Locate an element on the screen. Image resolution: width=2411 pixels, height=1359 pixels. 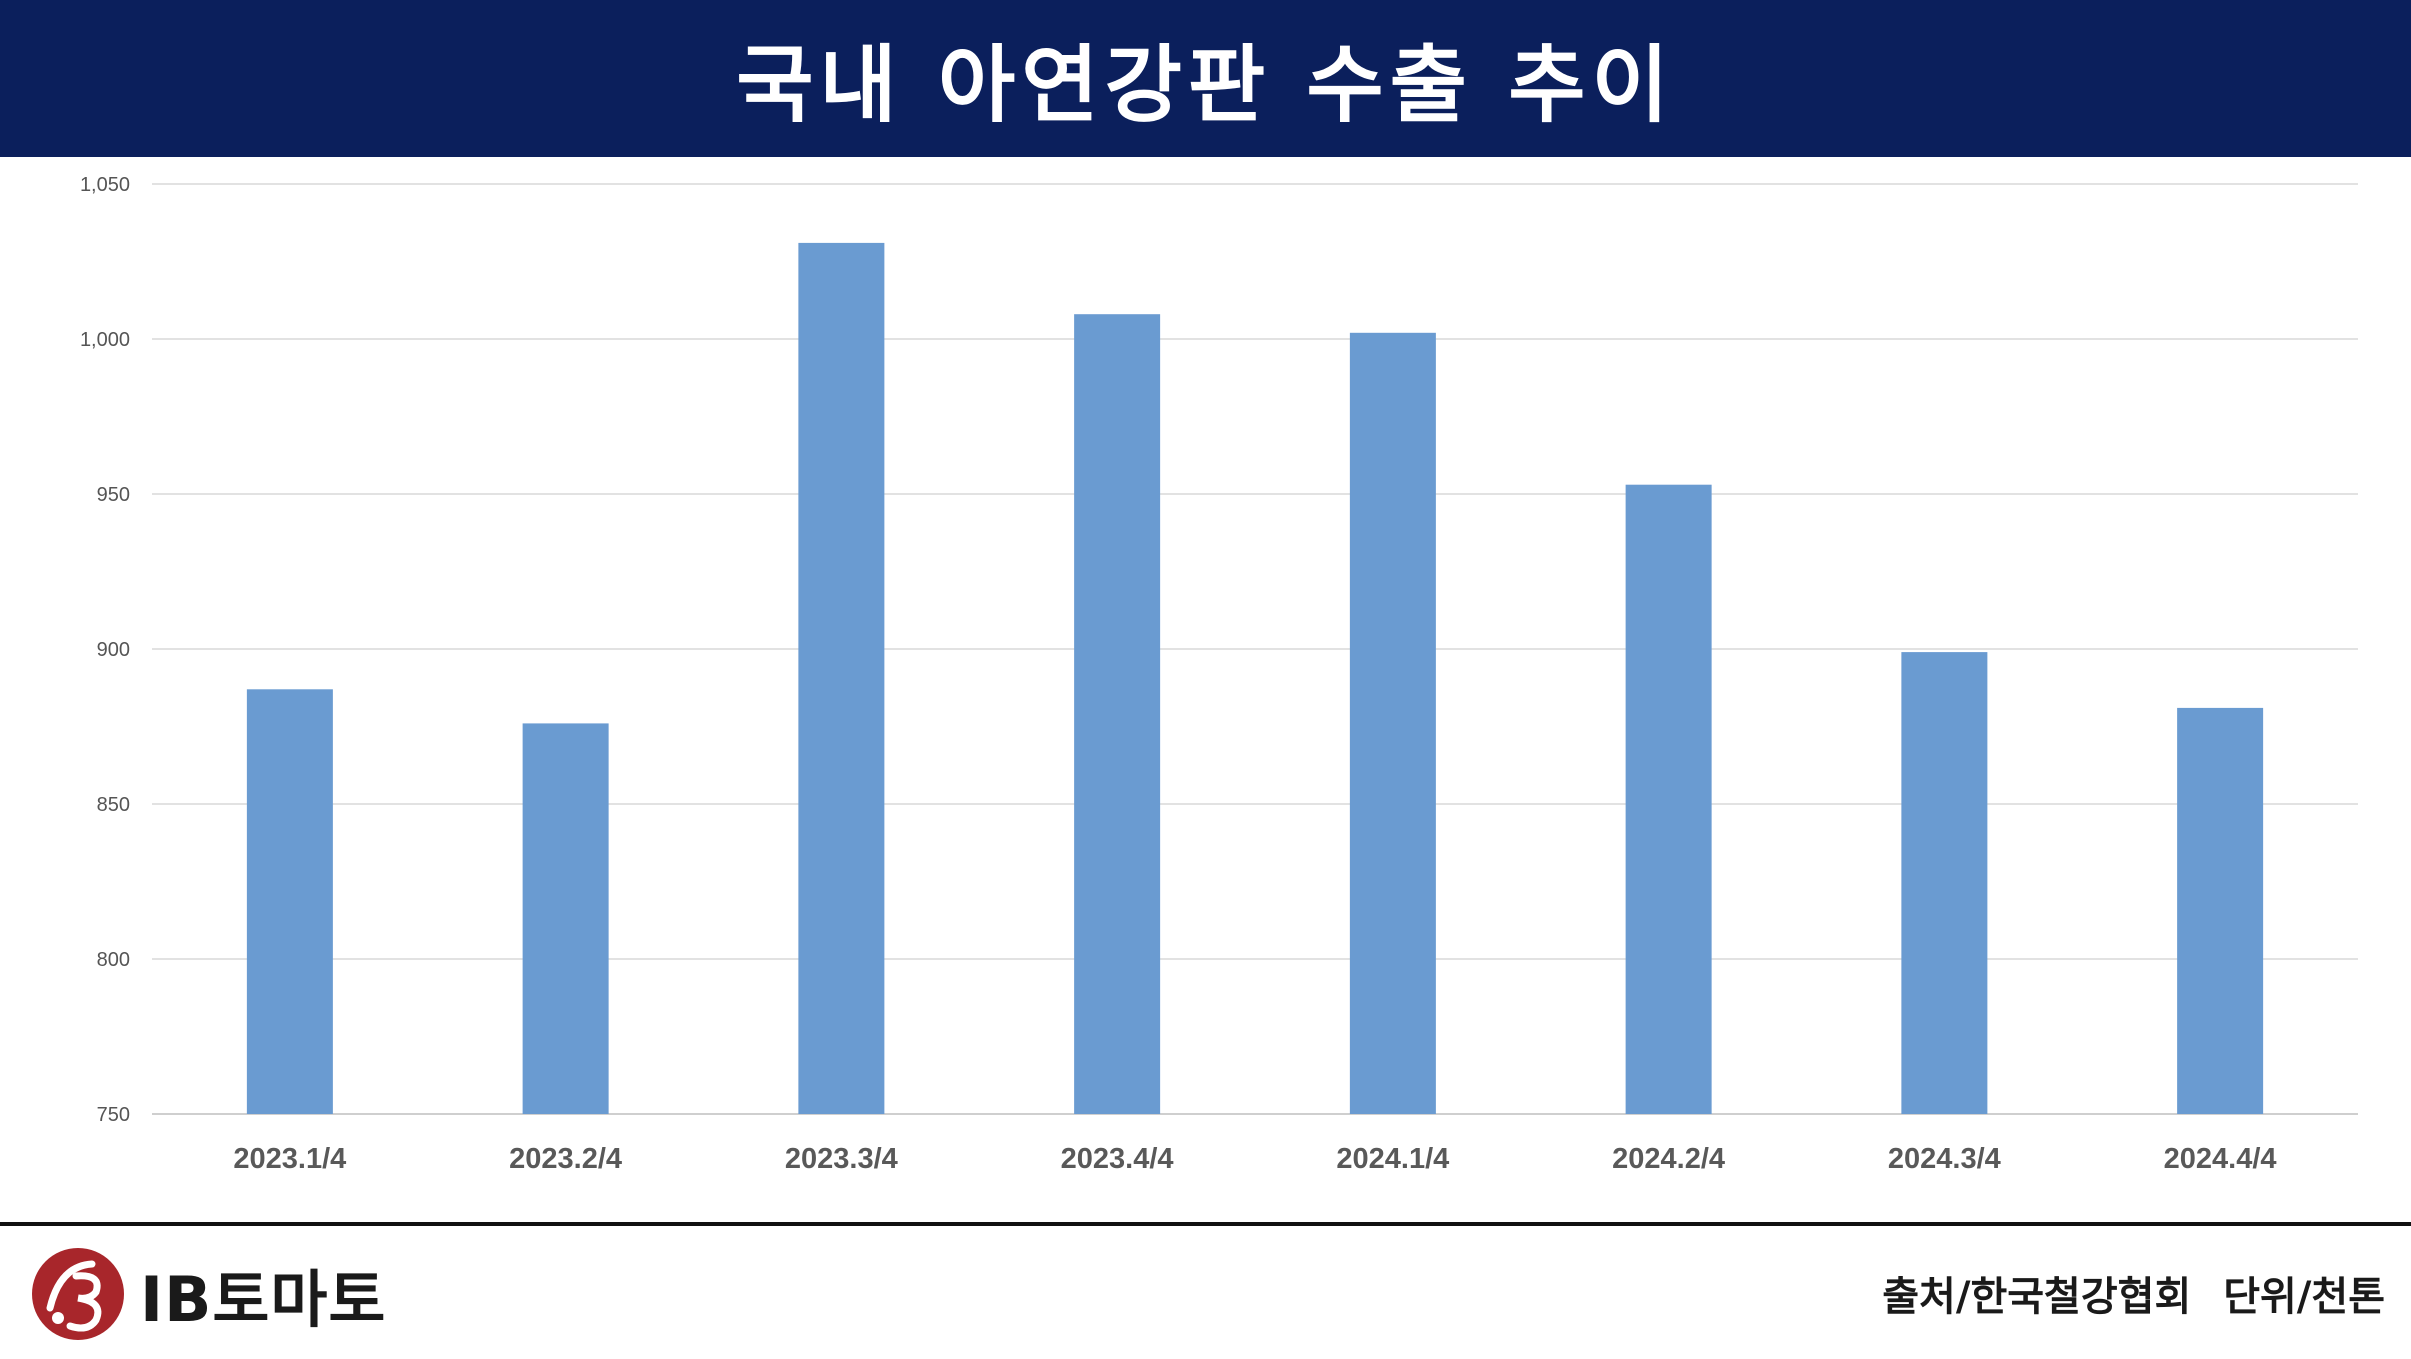
bar-2023.2/4 is located at coordinates (565, 918).